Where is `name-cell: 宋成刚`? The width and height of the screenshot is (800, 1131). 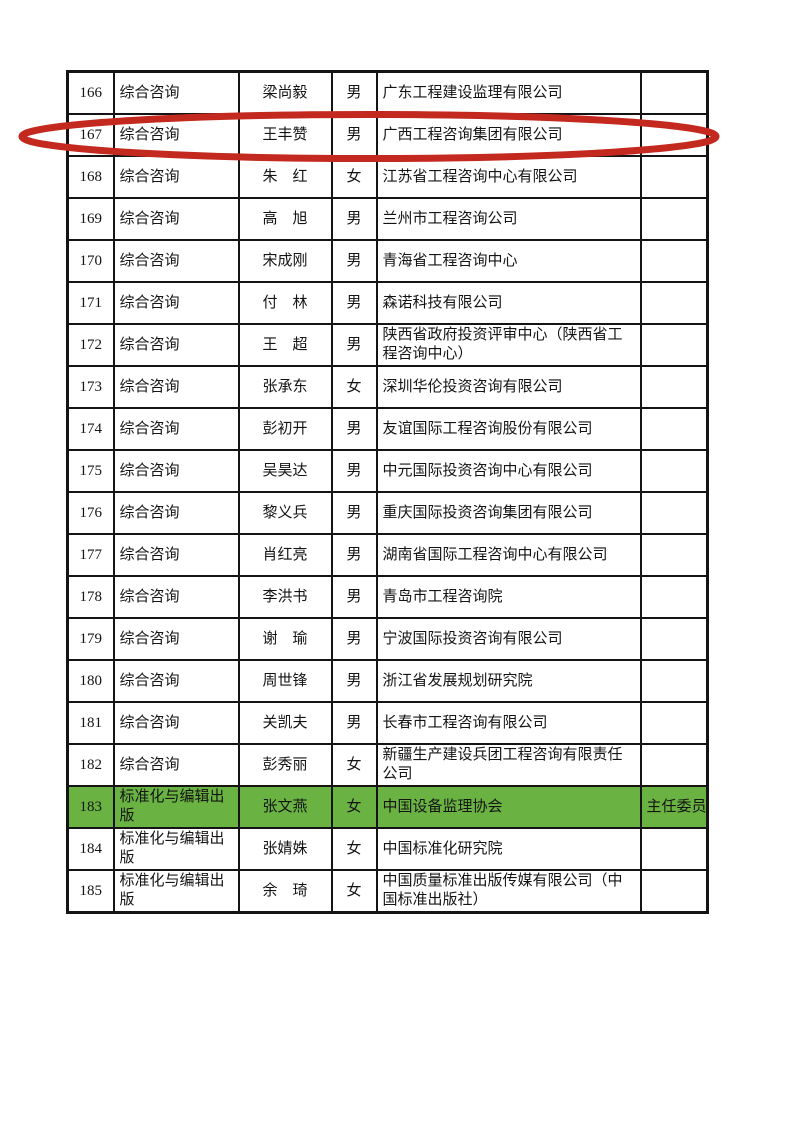 name-cell: 宋成刚 is located at coordinates (285, 261).